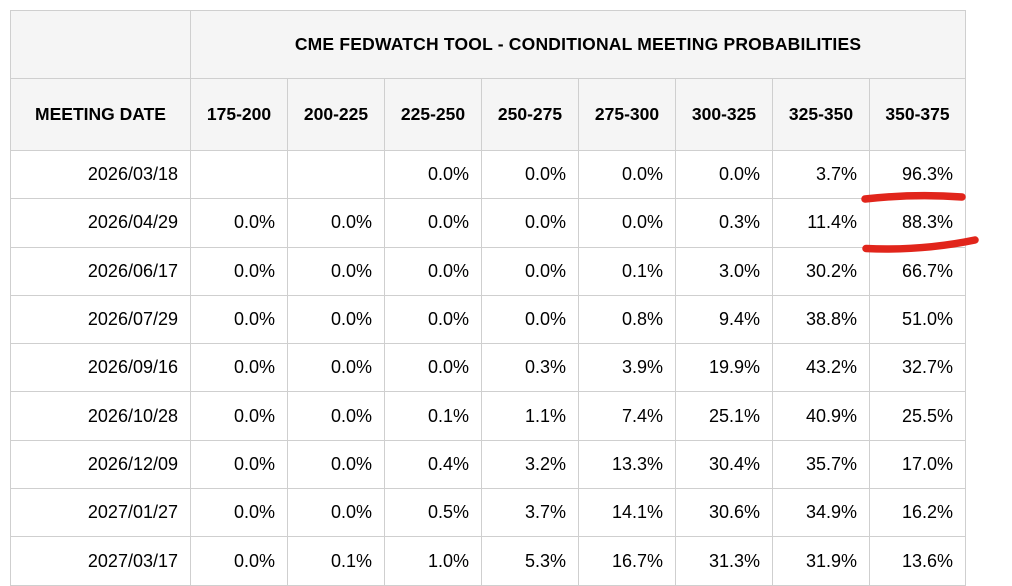 This screenshot has height=586, width=1012. I want to click on probability-cell: 9.4%, so click(724, 319).